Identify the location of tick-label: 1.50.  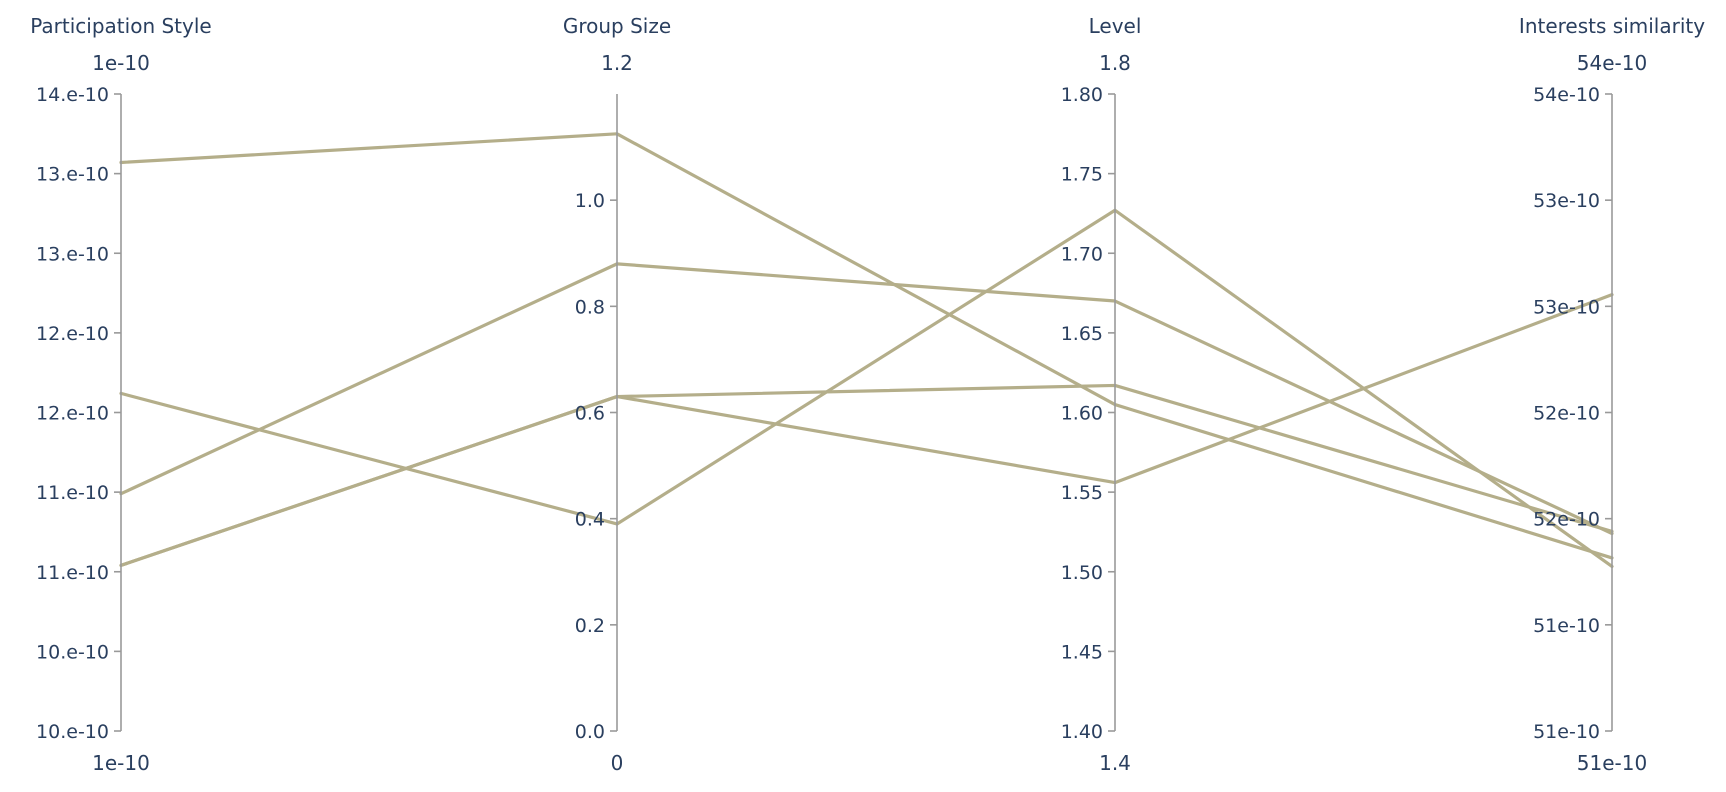
(1082, 573).